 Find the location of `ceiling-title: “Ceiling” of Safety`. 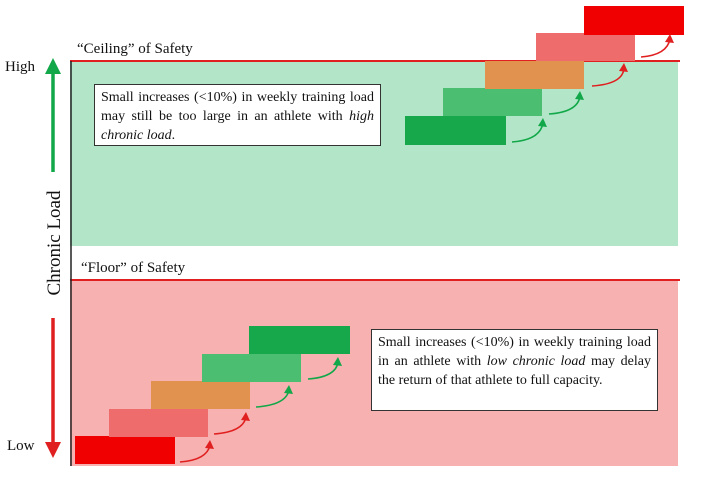

ceiling-title: “Ceiling” of Safety is located at coordinates (135, 49).